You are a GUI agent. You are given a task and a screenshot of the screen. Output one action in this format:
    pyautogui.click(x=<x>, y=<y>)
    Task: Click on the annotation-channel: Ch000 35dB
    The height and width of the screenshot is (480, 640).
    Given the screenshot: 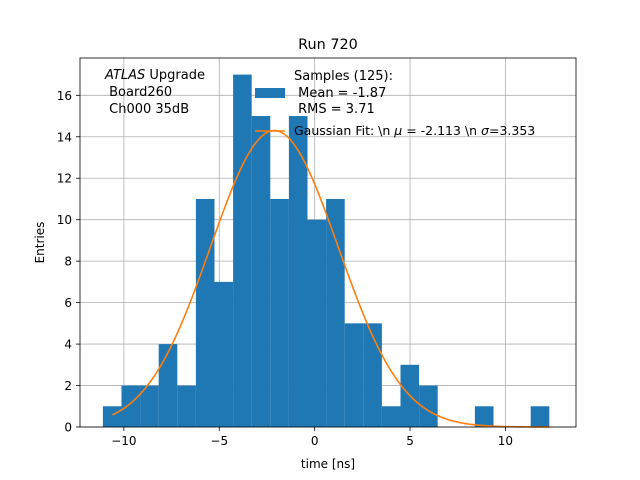 What is the action you would take?
    pyautogui.click(x=147, y=109)
    